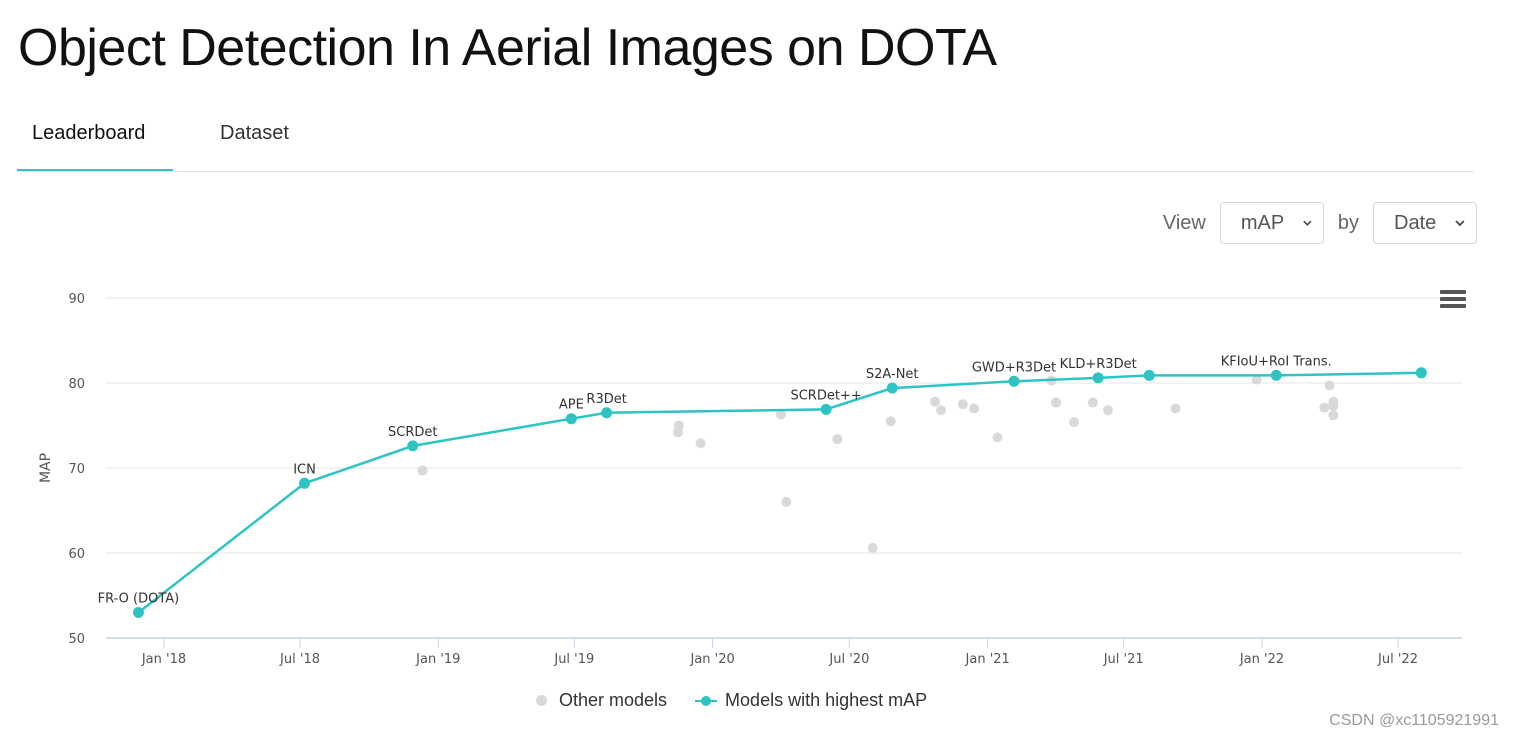 The width and height of the screenshot is (1513, 738). I want to click on x-tick-label: Jan '20, so click(711, 659).